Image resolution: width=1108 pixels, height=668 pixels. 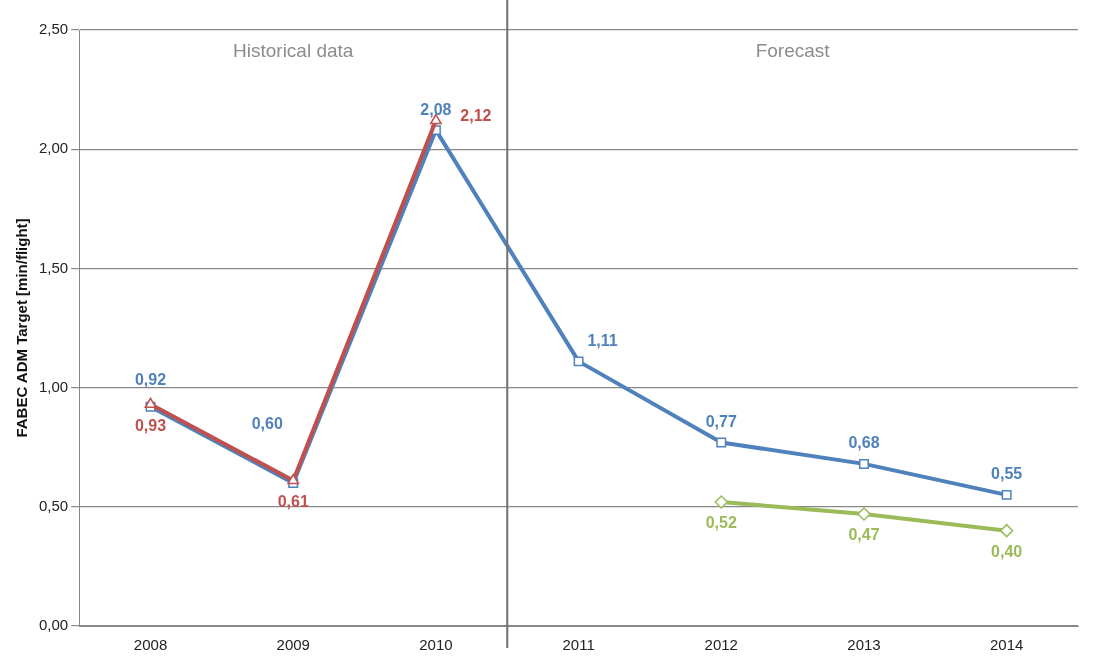 I want to click on annotation: Historical data, so click(x=293, y=51).